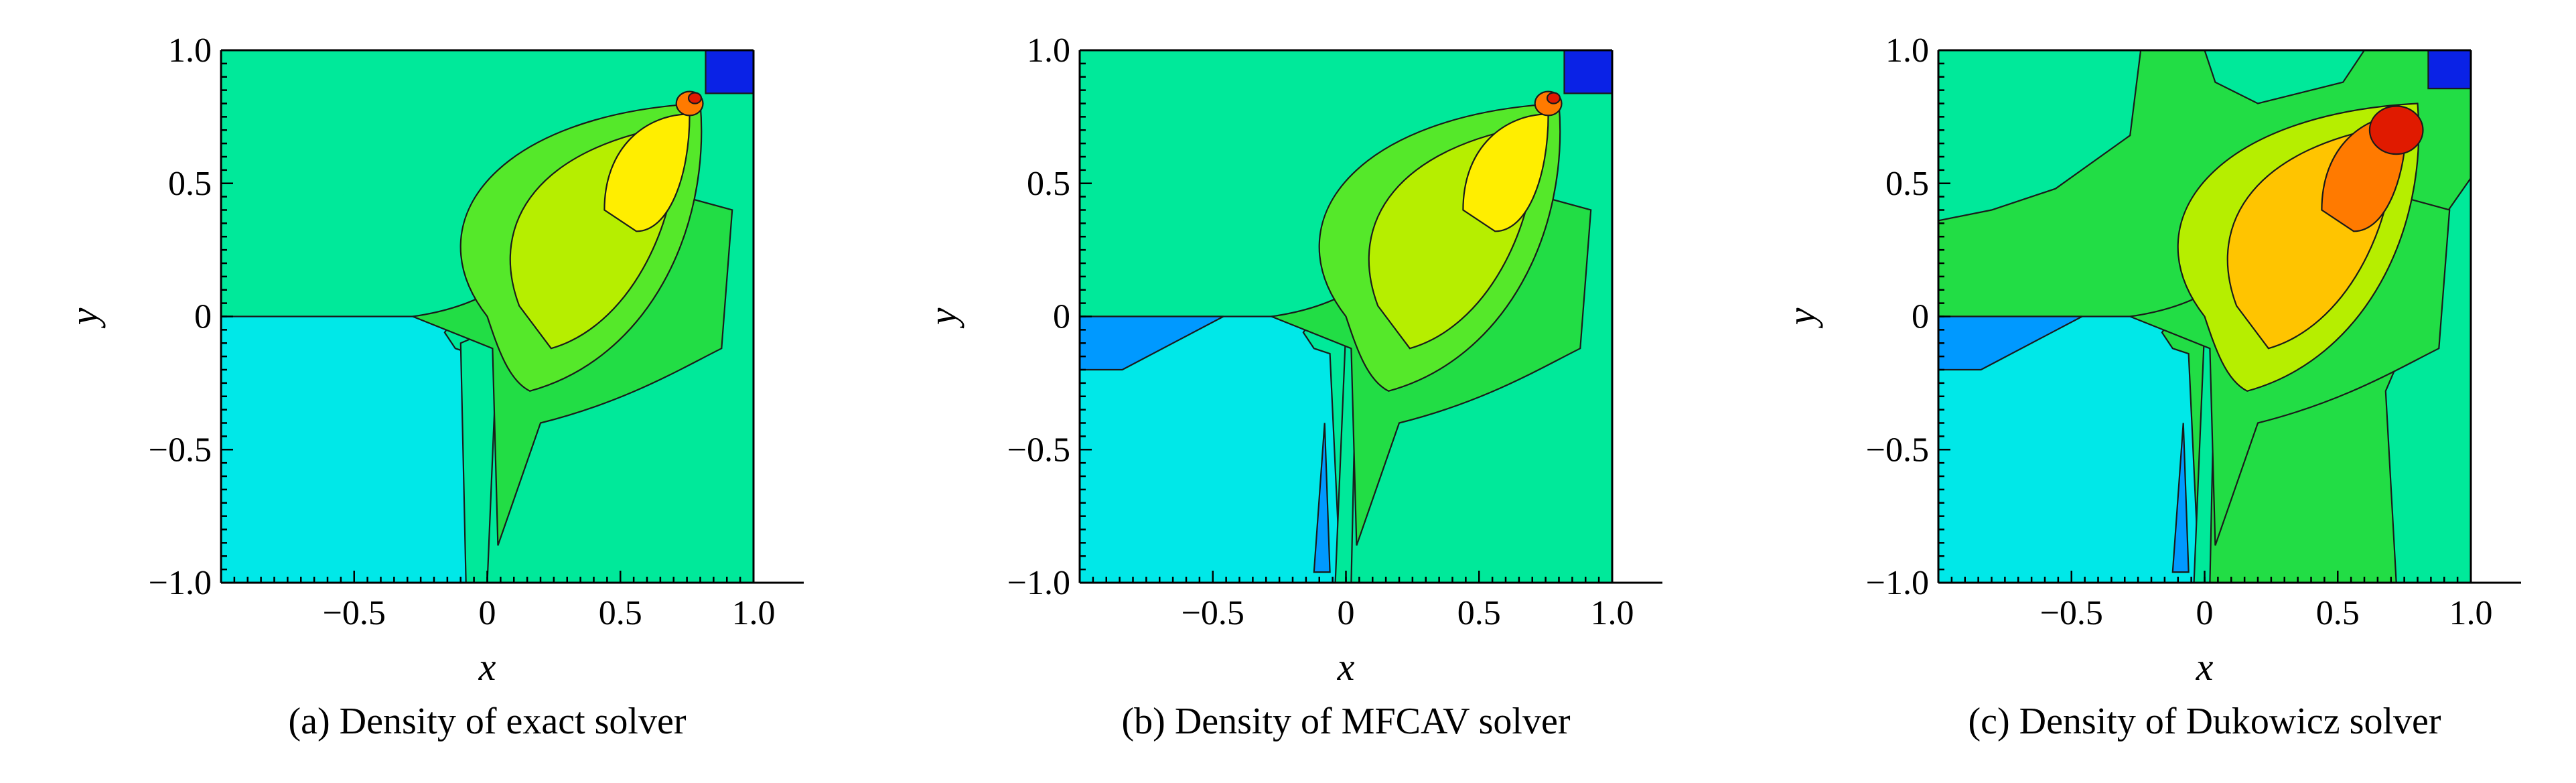 This screenshot has width=2576, height=783. I want to click on contour-peak, so click(2396, 130).